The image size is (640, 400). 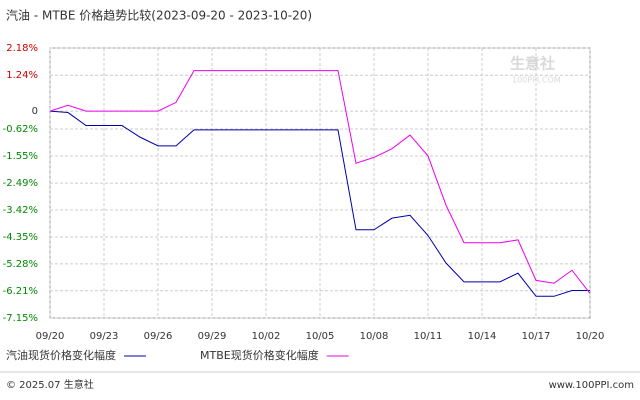 I want to click on x-tick-label: 09/23, so click(x=104, y=336).